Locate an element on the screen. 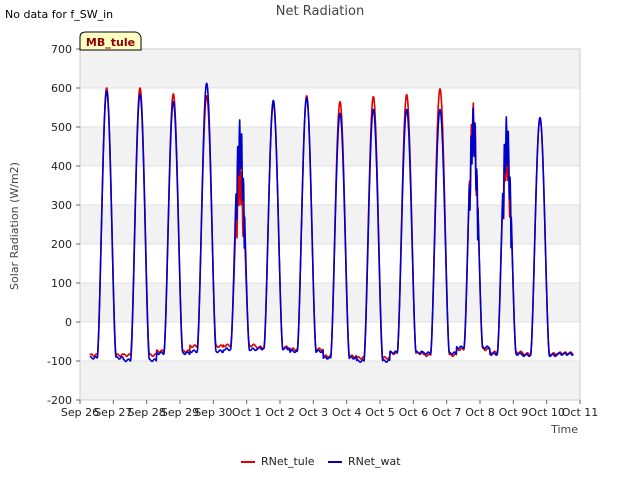  y-tick-label: 0 is located at coordinates (68, 322).